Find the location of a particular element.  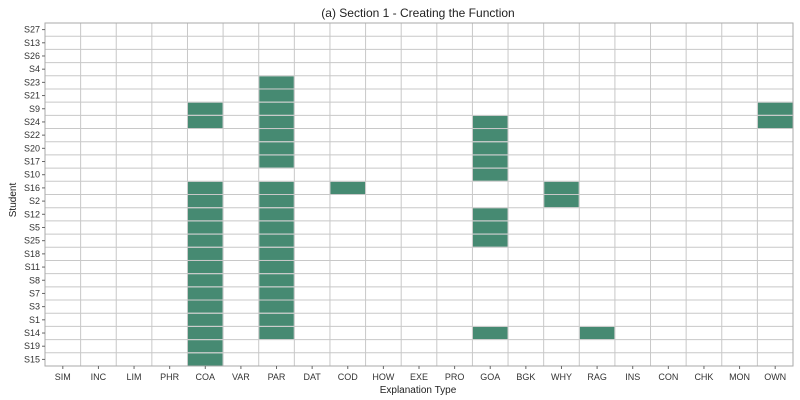

heatmap-cell-S25-GOA is located at coordinates (490, 240).